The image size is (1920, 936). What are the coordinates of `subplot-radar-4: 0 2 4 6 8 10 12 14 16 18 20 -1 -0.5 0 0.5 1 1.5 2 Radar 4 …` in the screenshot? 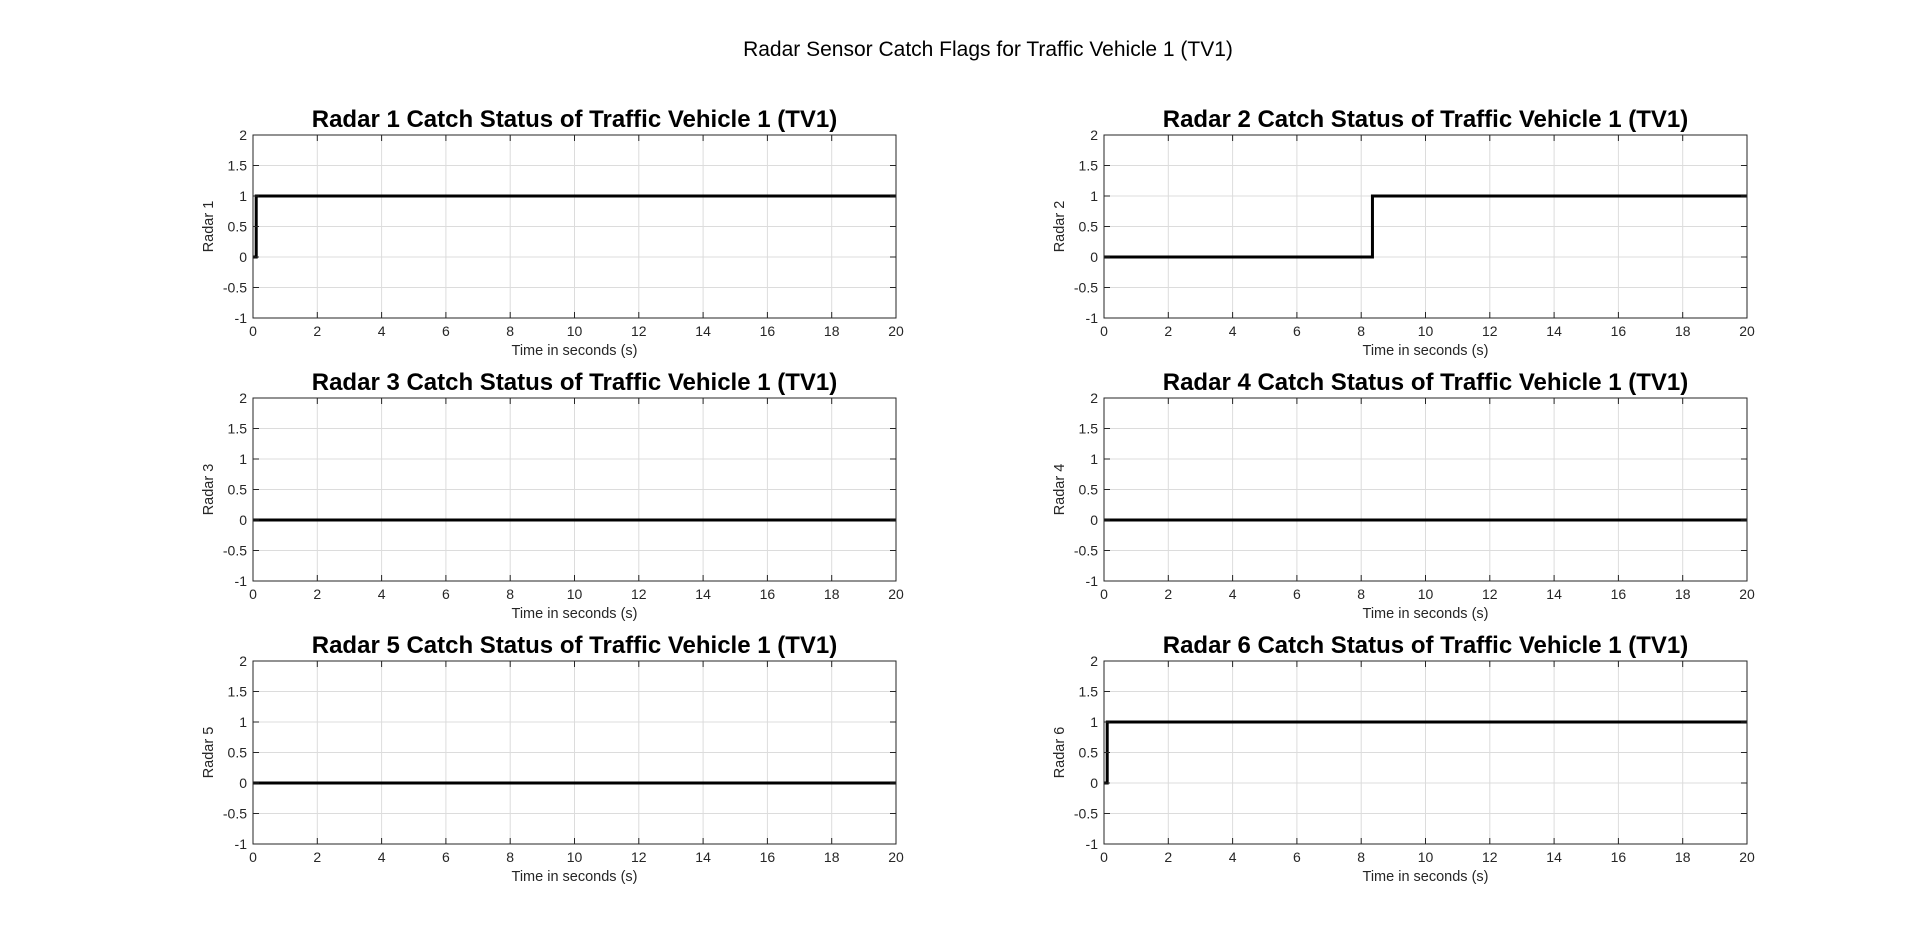 It's located at (1403, 495).